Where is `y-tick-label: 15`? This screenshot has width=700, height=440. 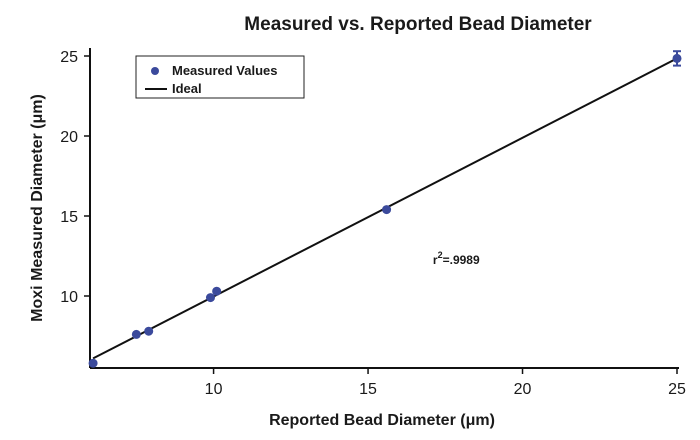 y-tick-label: 15 is located at coordinates (69, 217).